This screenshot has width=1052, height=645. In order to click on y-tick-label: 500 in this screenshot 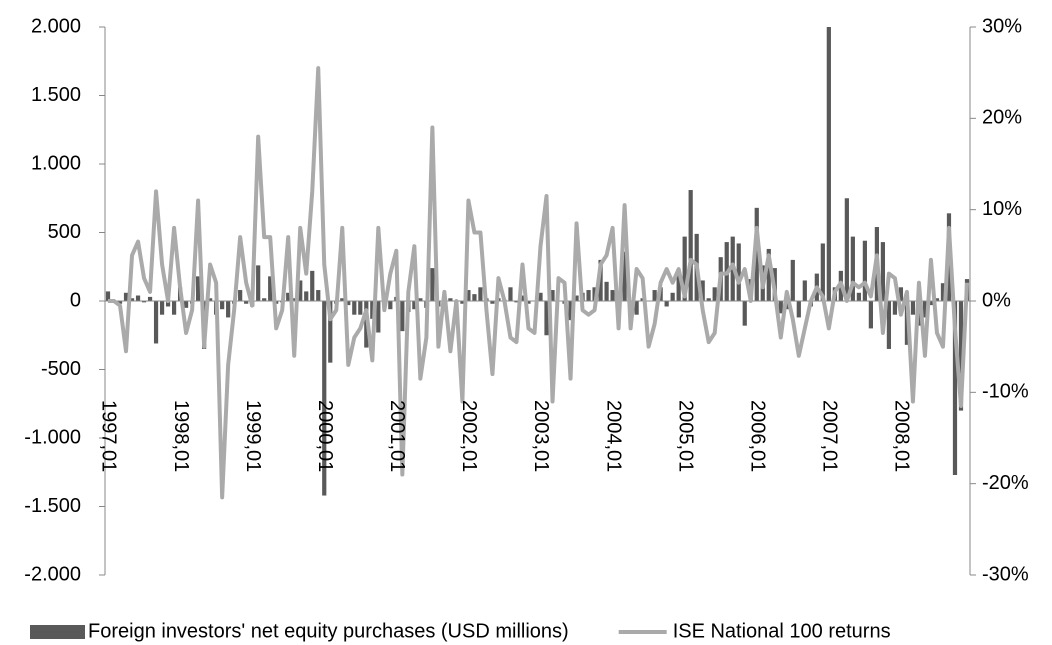, I will do `click(64, 232)`.